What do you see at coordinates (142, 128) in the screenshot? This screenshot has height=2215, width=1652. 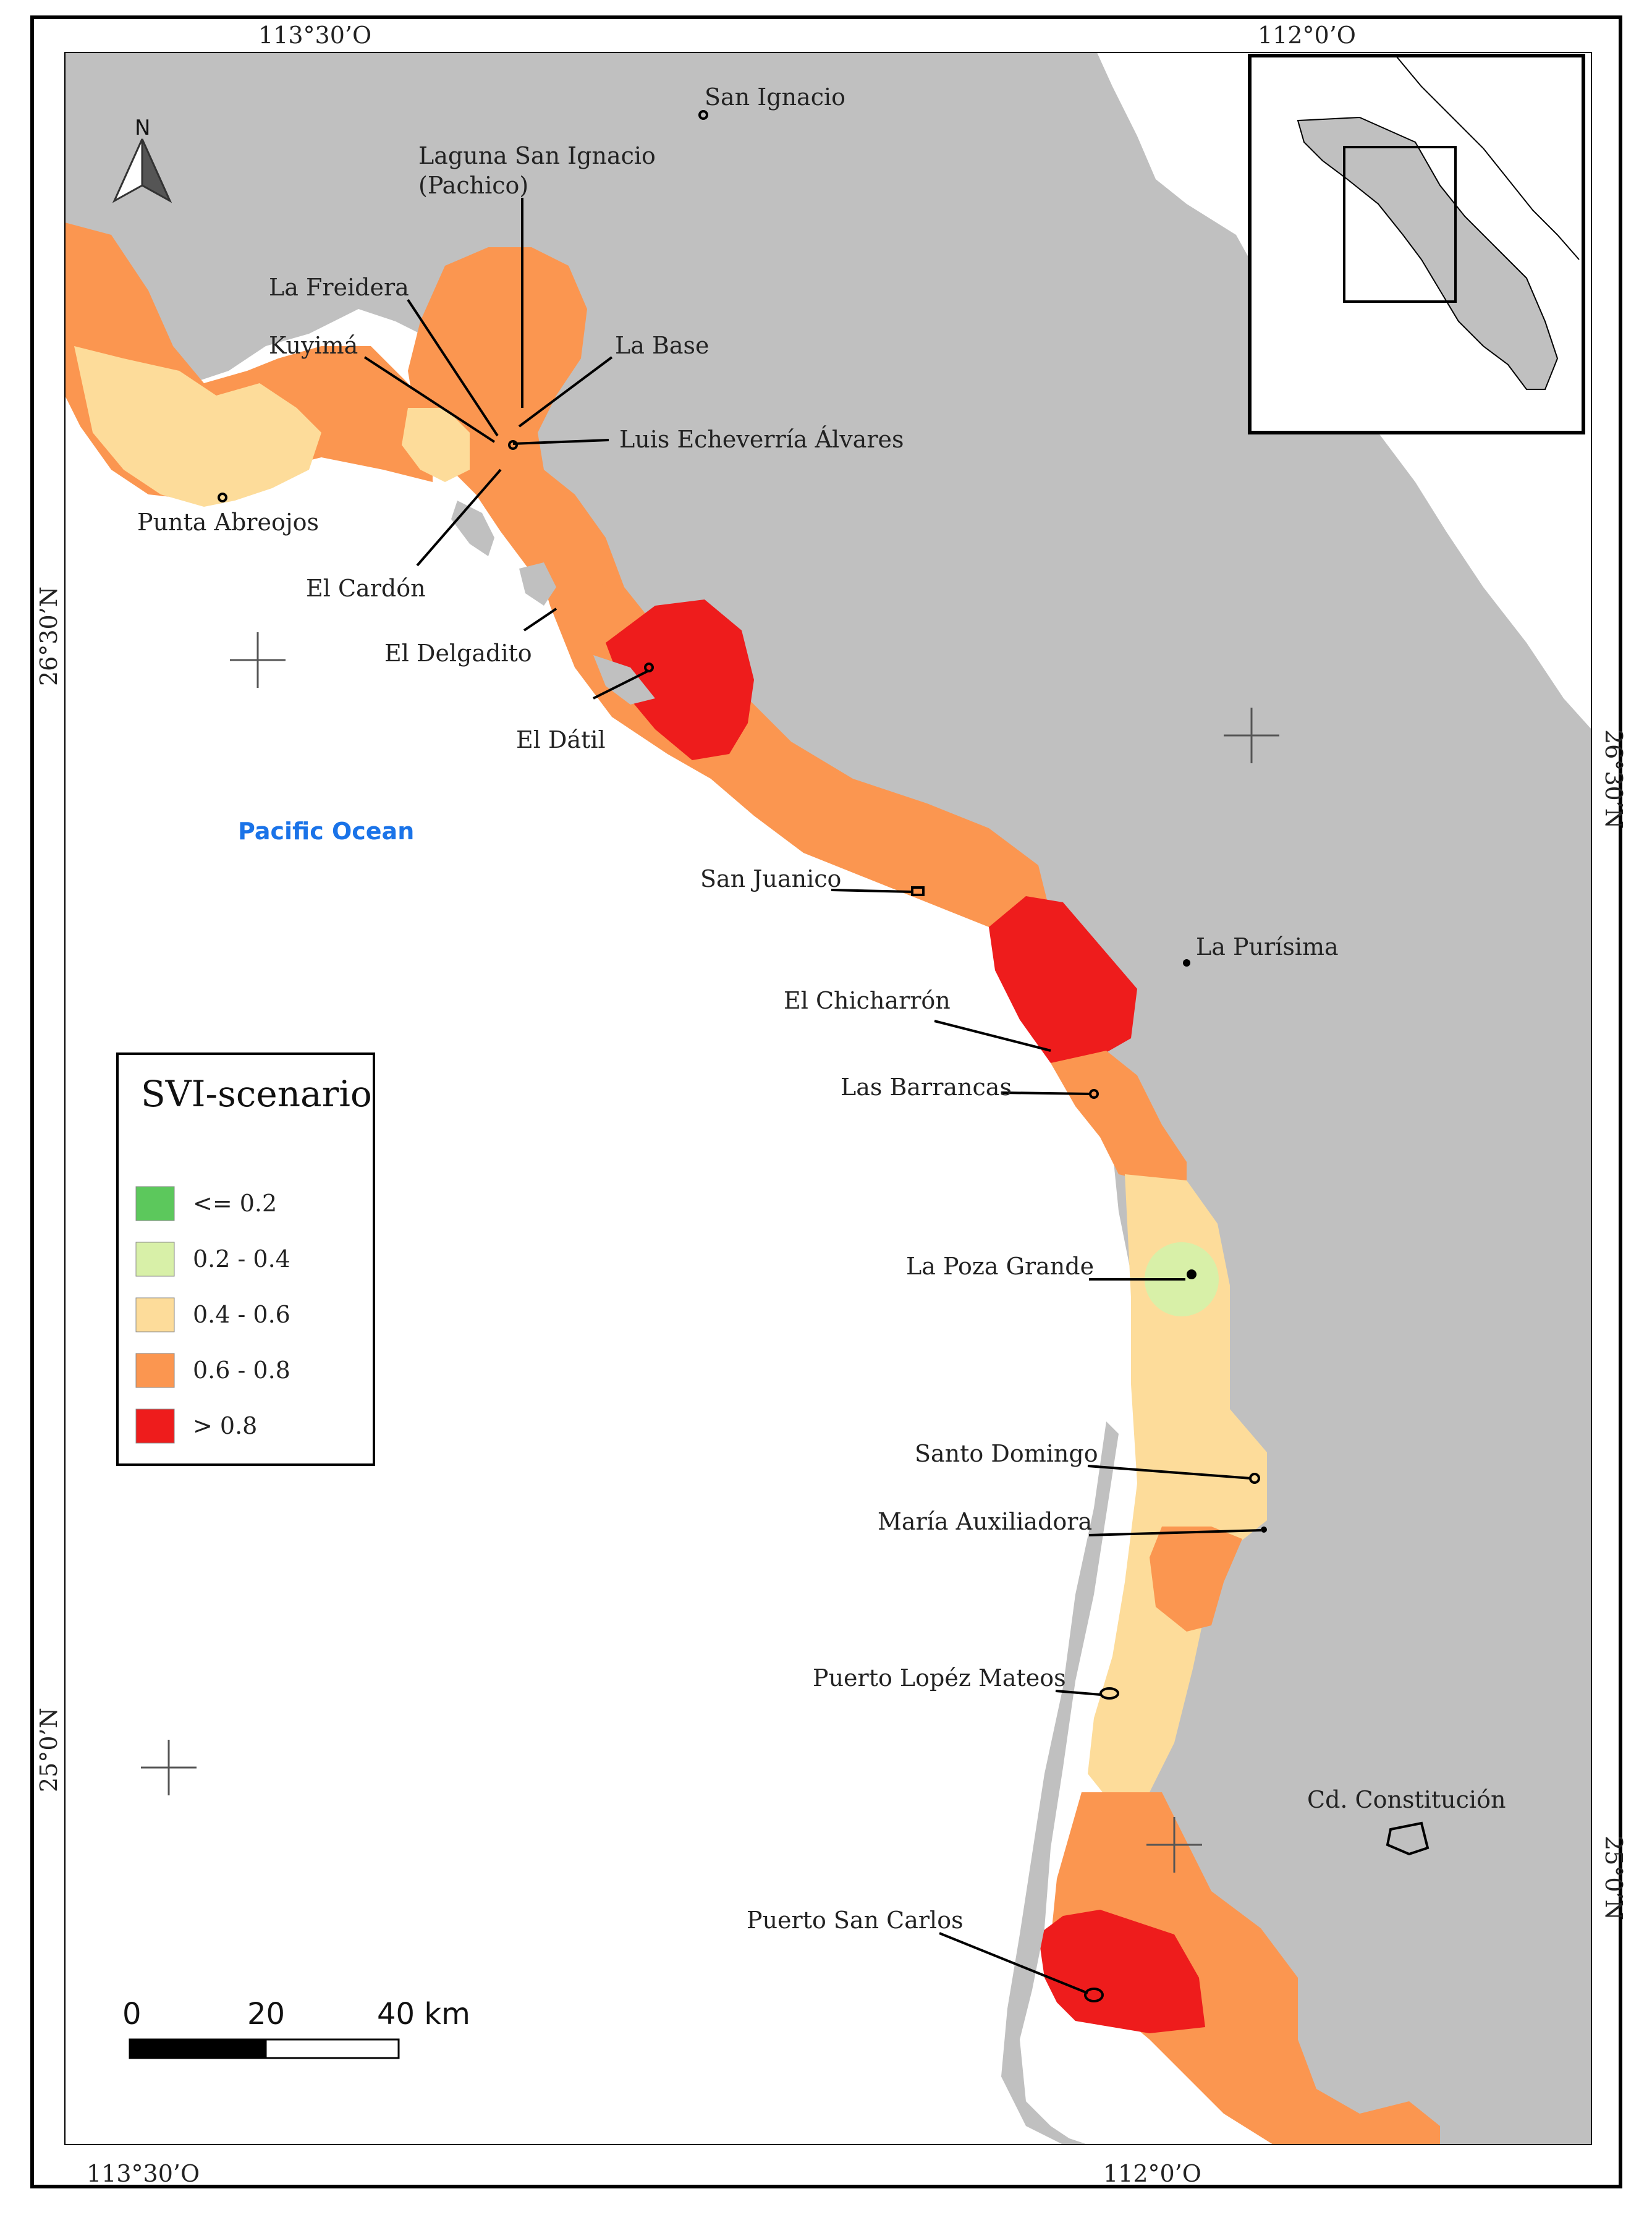 I see `north-arrow-label: N` at bounding box center [142, 128].